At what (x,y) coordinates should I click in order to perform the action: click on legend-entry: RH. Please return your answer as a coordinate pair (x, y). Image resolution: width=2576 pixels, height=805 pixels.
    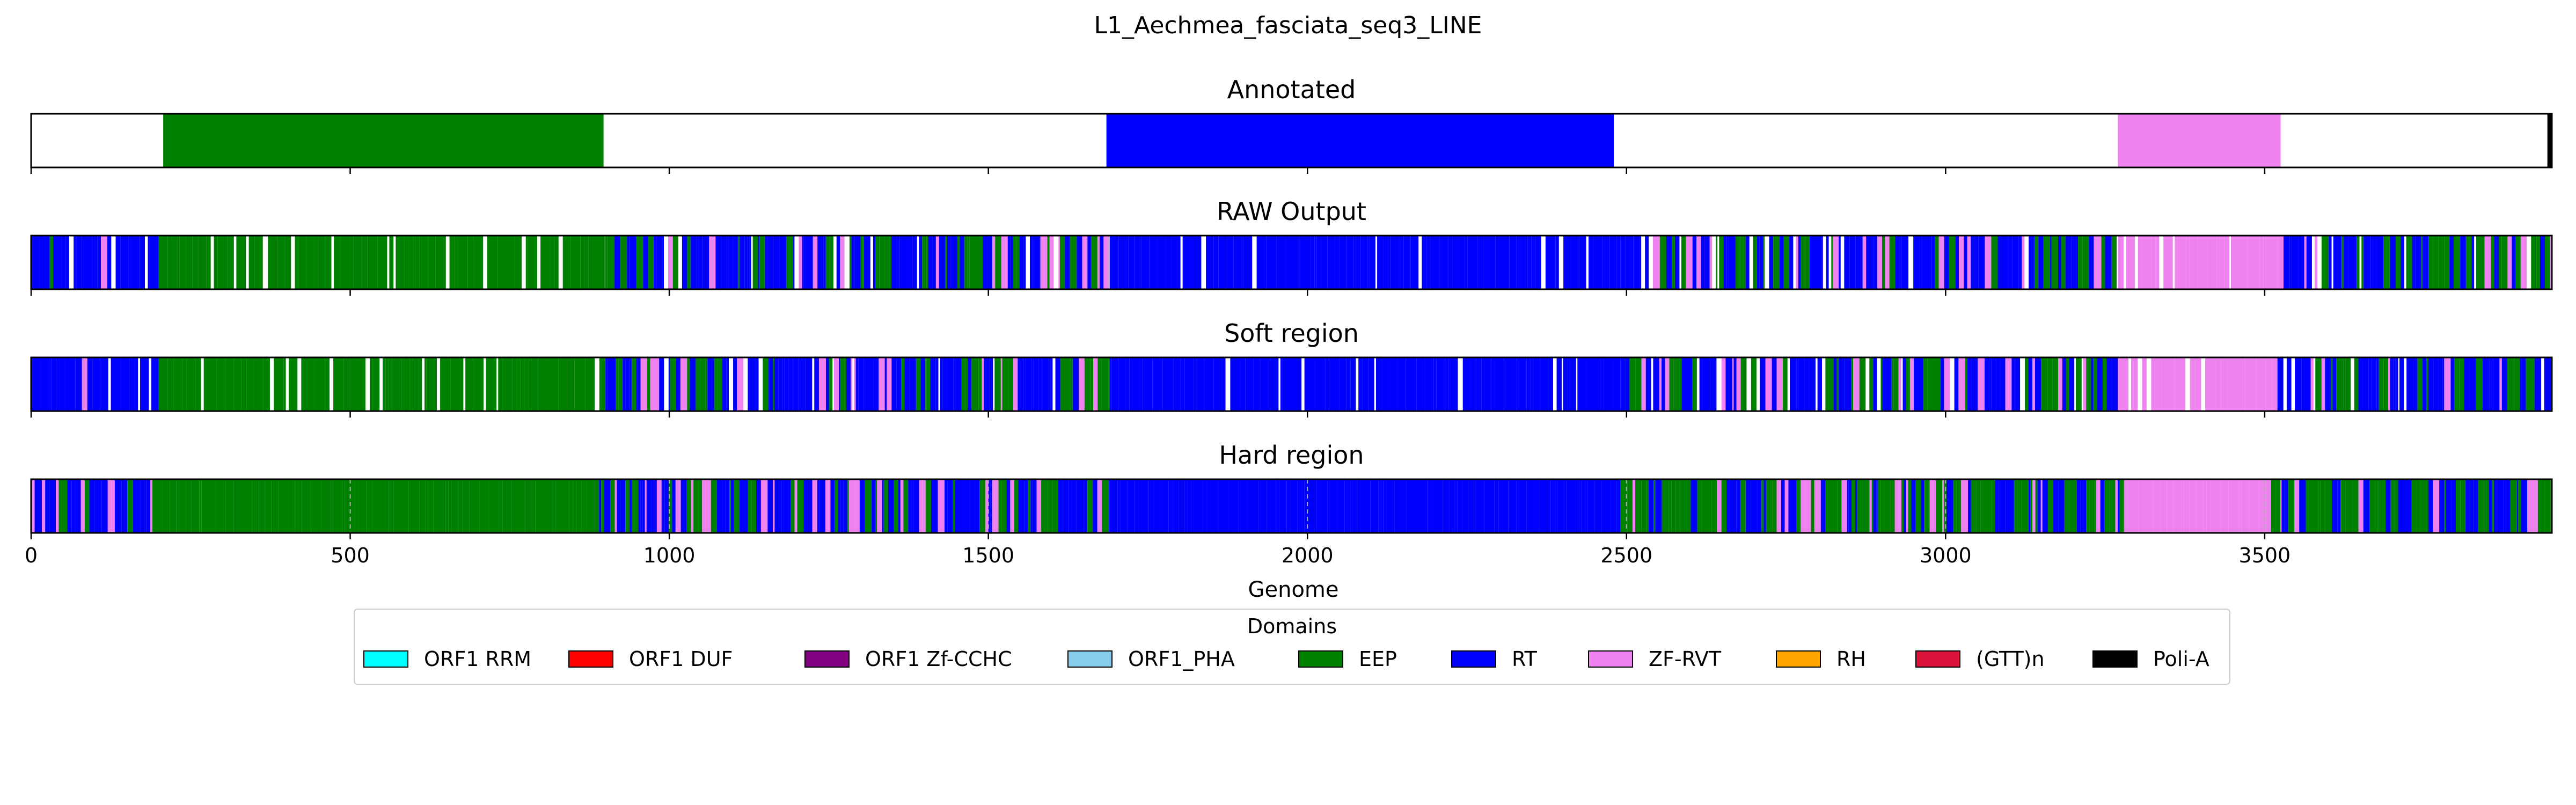
    Looking at the image, I should click on (1821, 659).